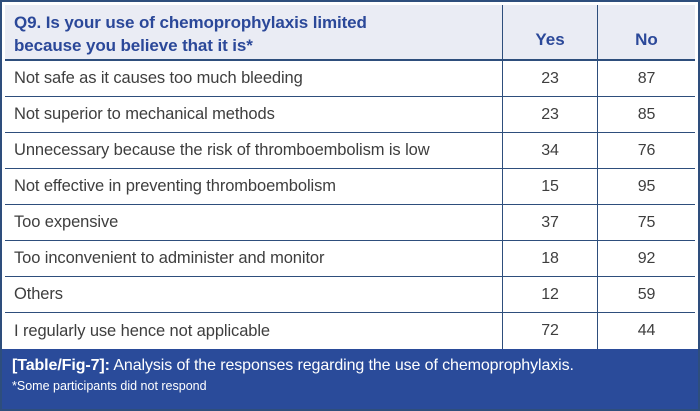 This screenshot has width=700, height=411. What do you see at coordinates (646, 331) in the screenshot?
I see `no-value: 44` at bounding box center [646, 331].